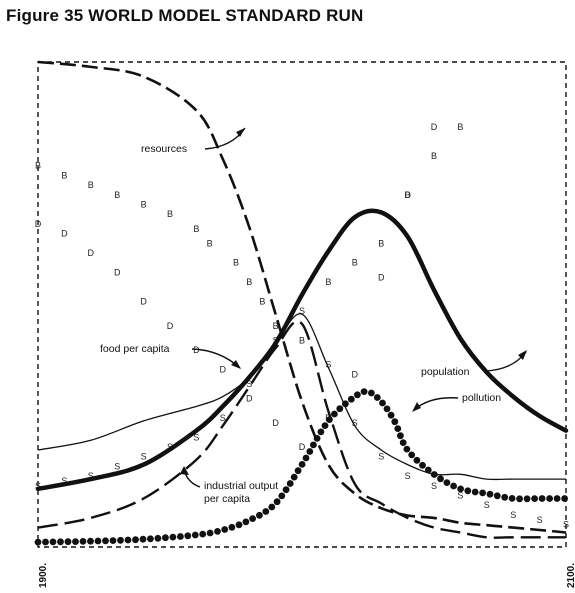  I want to click on annotation-pollution: pollution, so click(456, 402).